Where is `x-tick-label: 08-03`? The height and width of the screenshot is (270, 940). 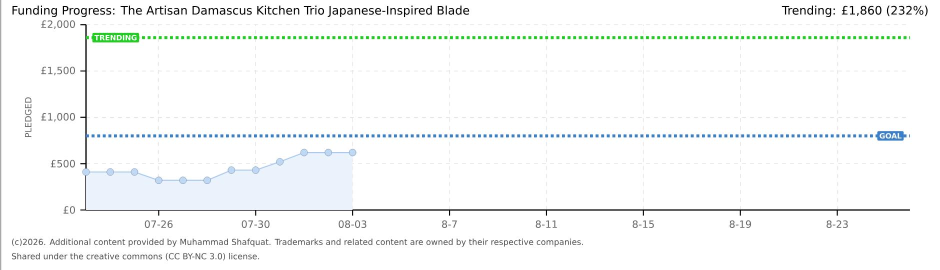 x-tick-label: 08-03 is located at coordinates (352, 224).